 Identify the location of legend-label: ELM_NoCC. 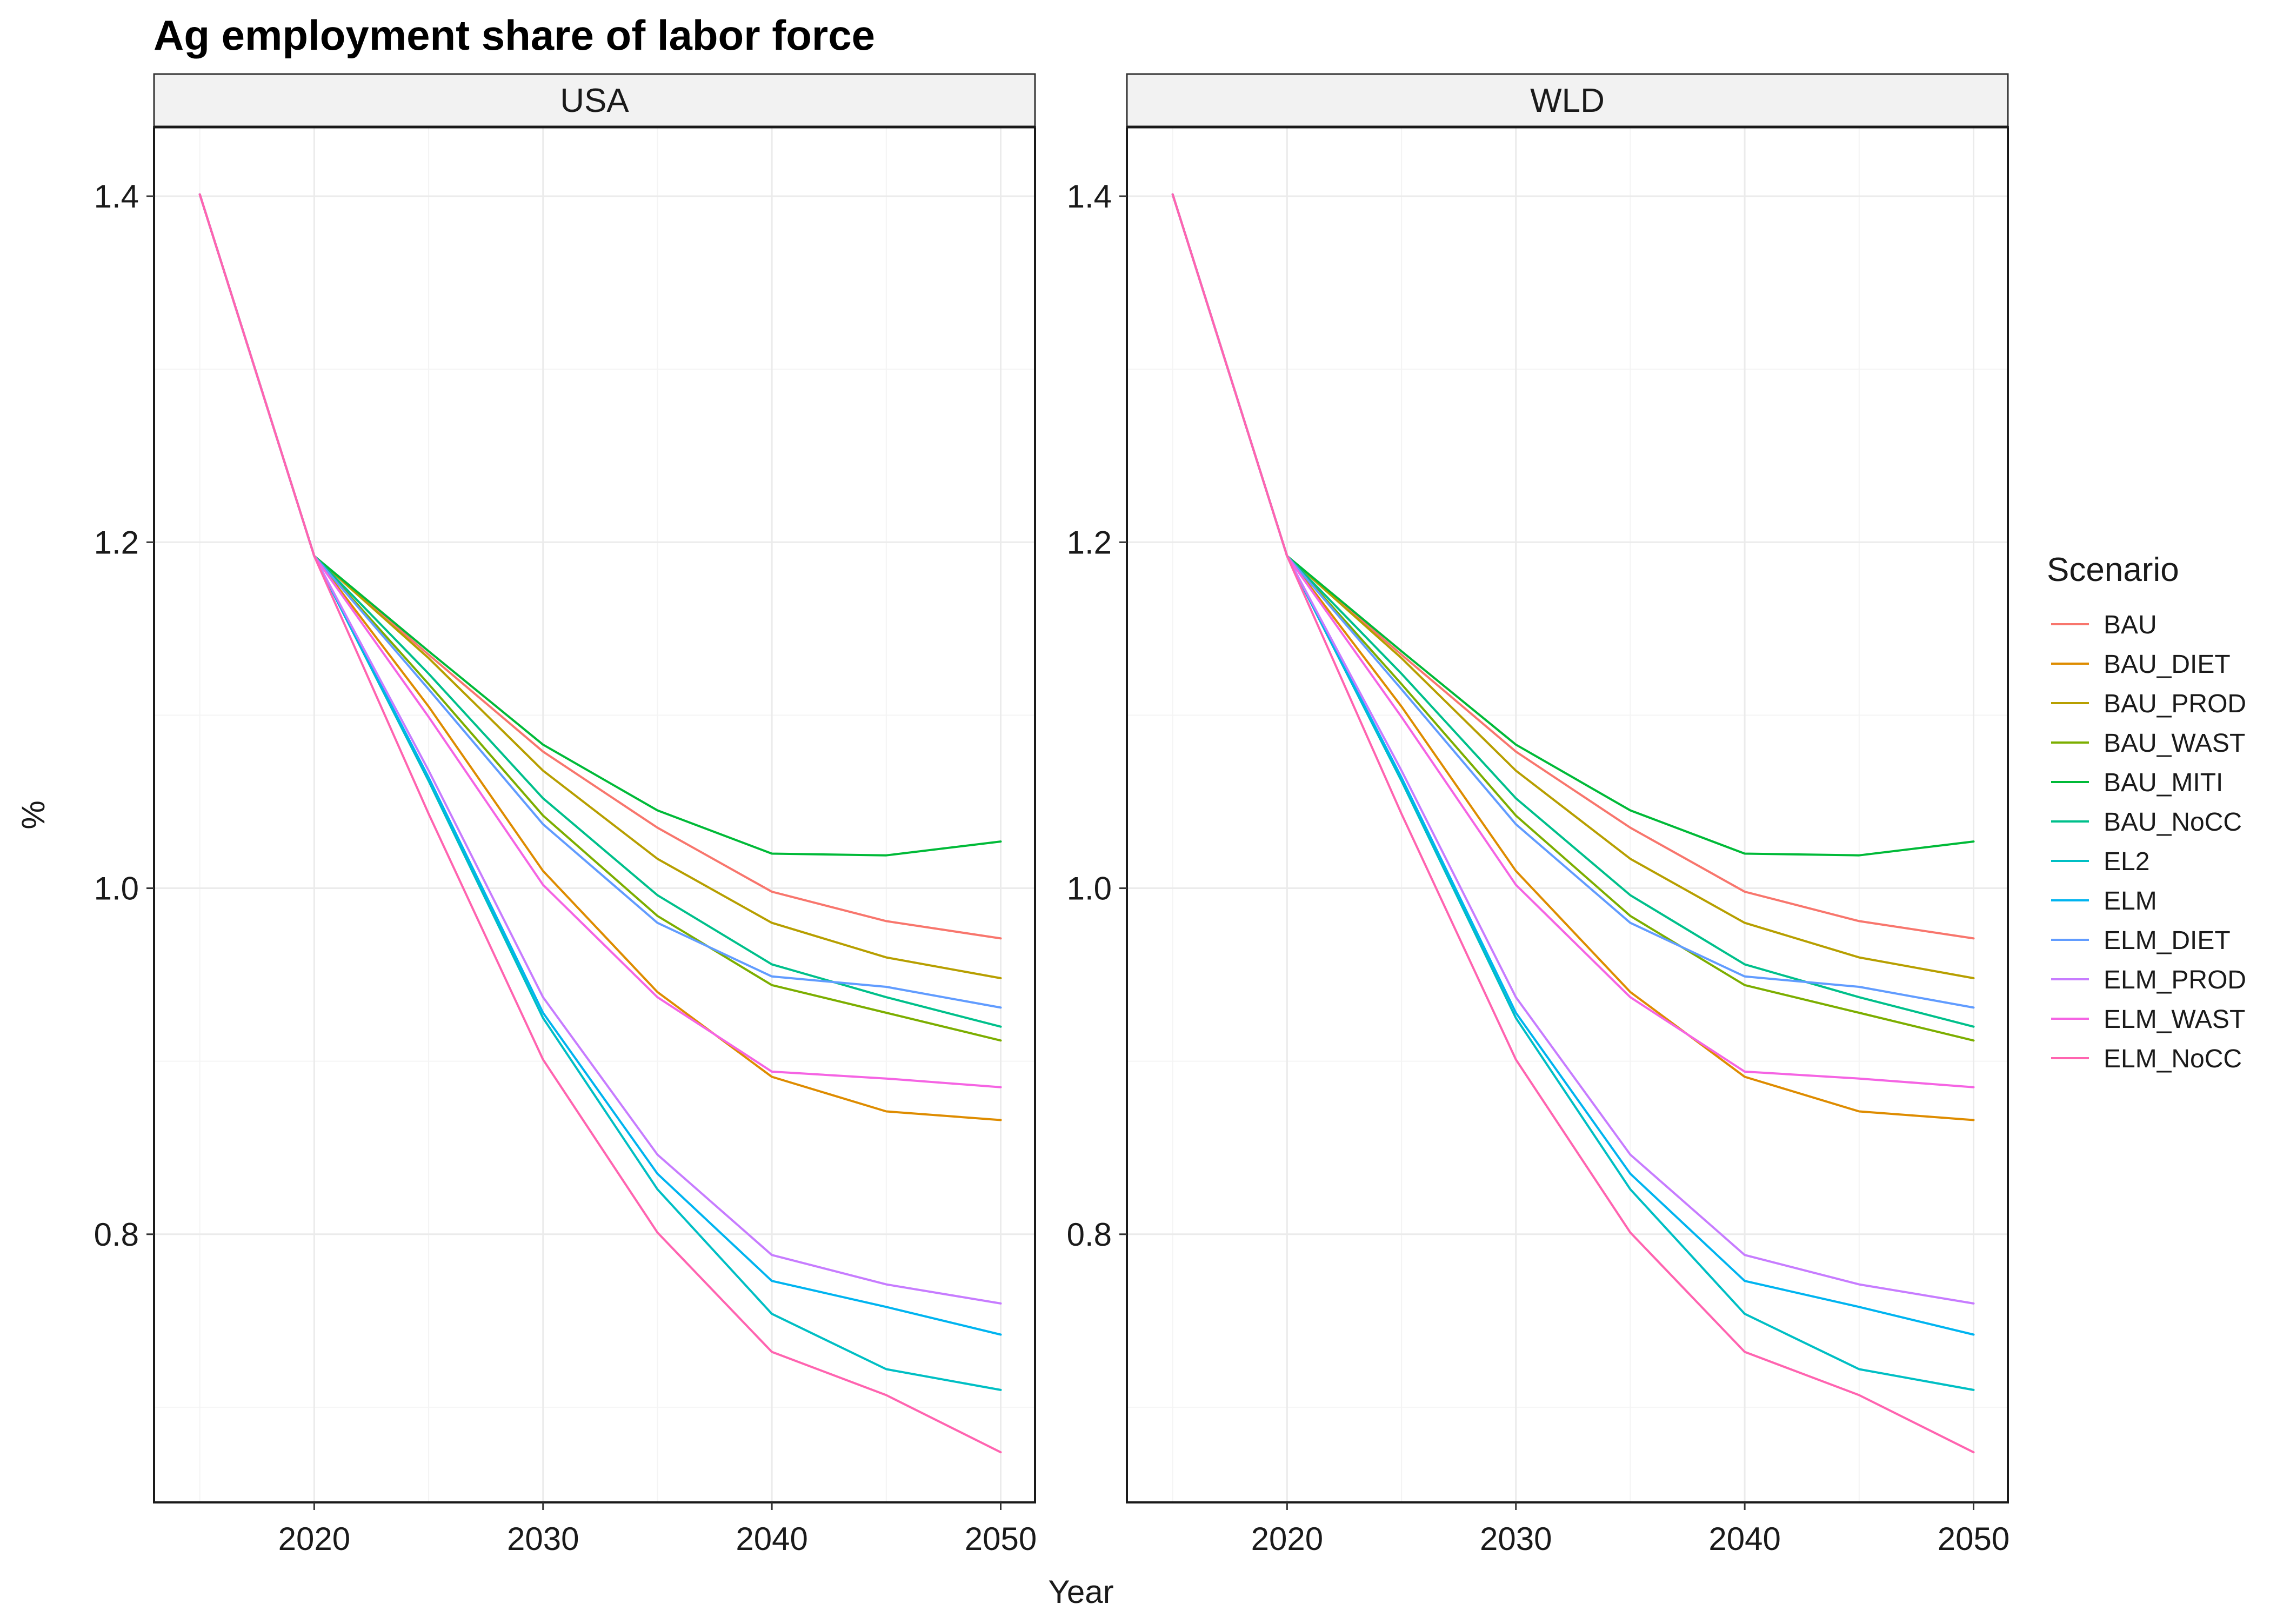
(2173, 1059).